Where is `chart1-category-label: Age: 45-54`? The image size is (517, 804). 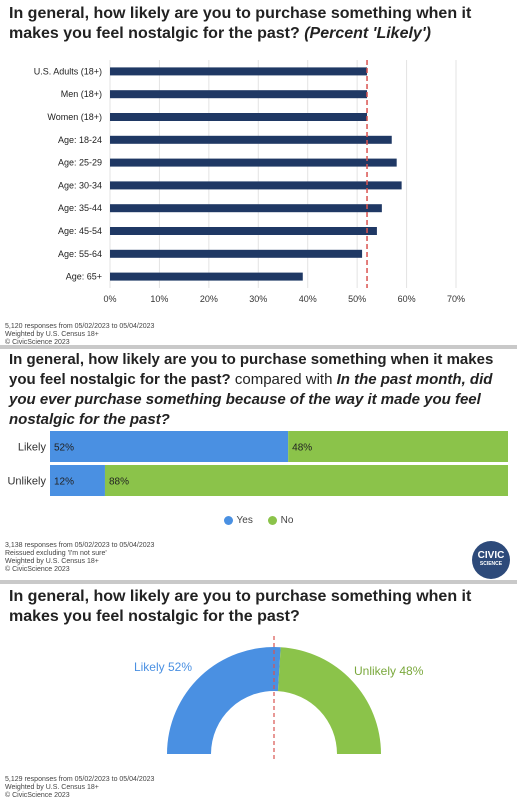
chart1-category-label: Age: 45-54 is located at coordinates (80, 231).